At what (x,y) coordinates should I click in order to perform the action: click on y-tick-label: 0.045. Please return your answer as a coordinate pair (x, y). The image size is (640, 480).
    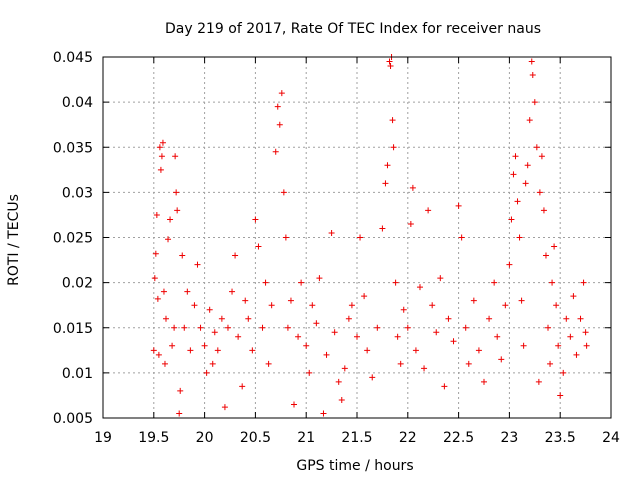
    Looking at the image, I should click on (73, 58).